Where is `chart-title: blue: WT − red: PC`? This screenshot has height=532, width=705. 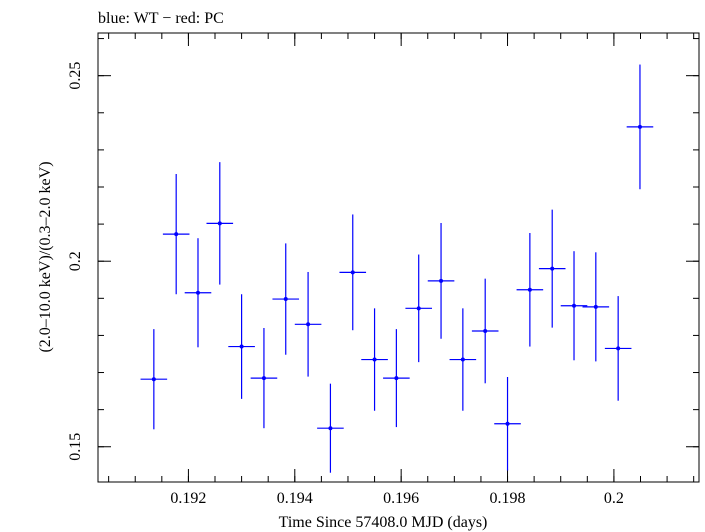
chart-title: blue: WT − red: PC is located at coordinates (161, 18).